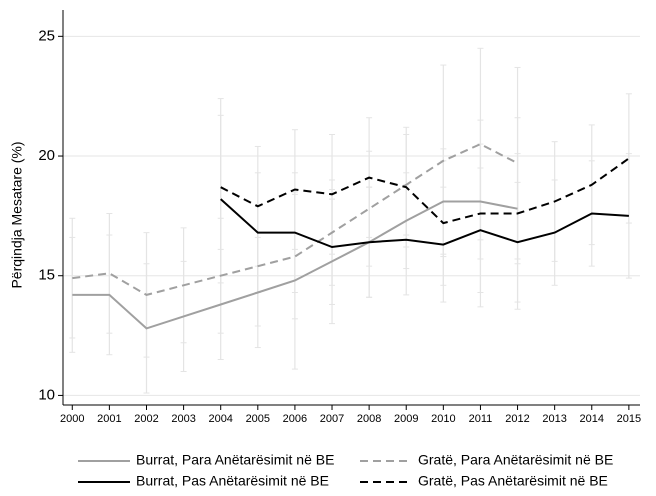 This screenshot has width=656, height=496. I want to click on x-tick-label: 2004, so click(220, 419).